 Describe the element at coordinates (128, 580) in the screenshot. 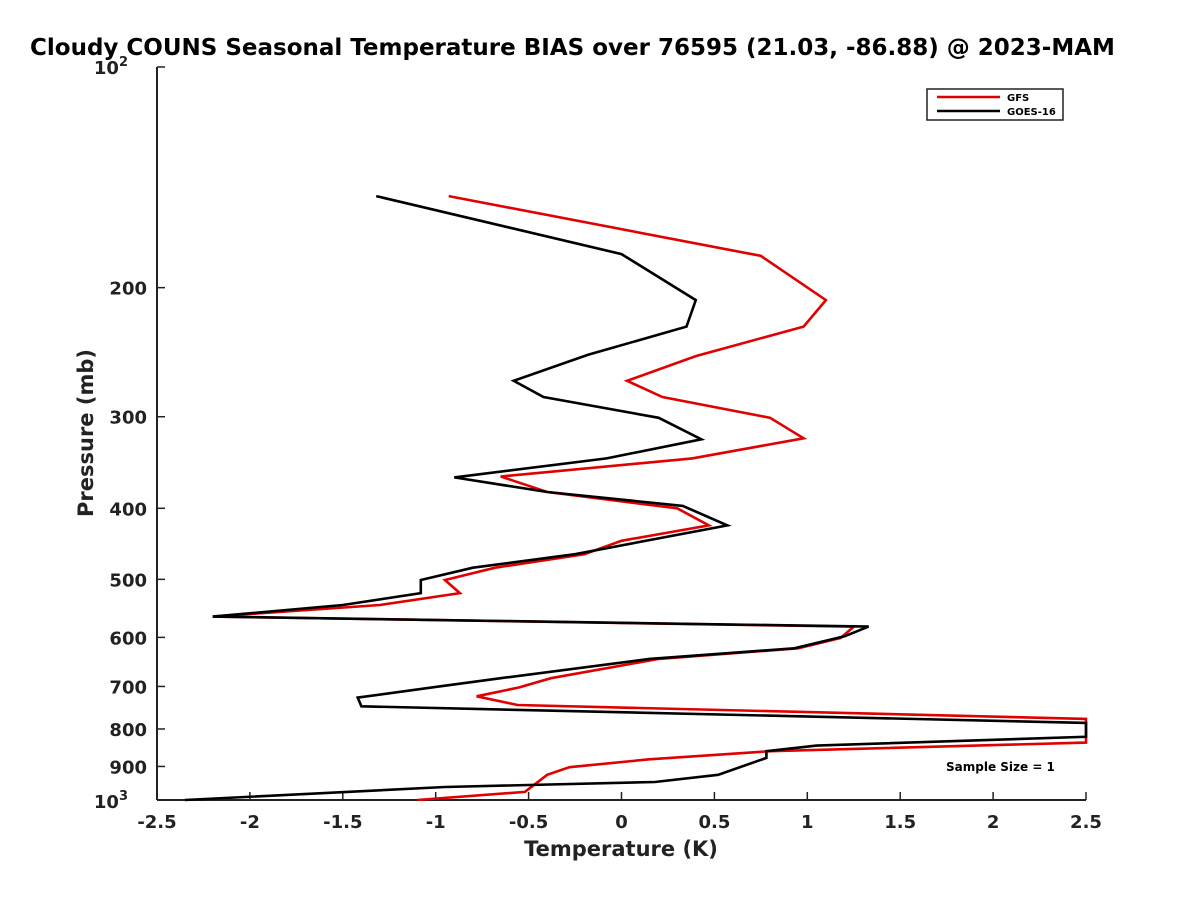

I see `y-tick-label: 500` at that location.